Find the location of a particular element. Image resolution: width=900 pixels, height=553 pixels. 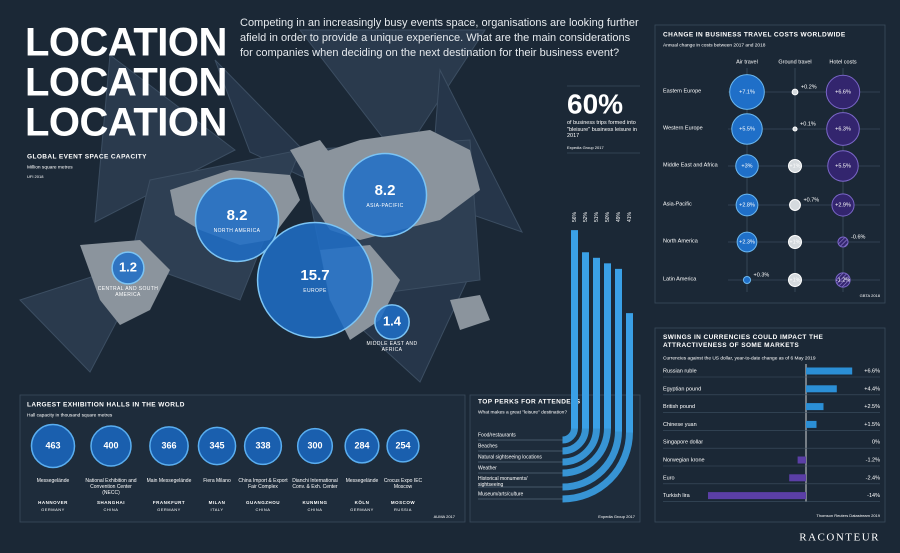

currency-label: Russian ruble is located at coordinates (680, 371).